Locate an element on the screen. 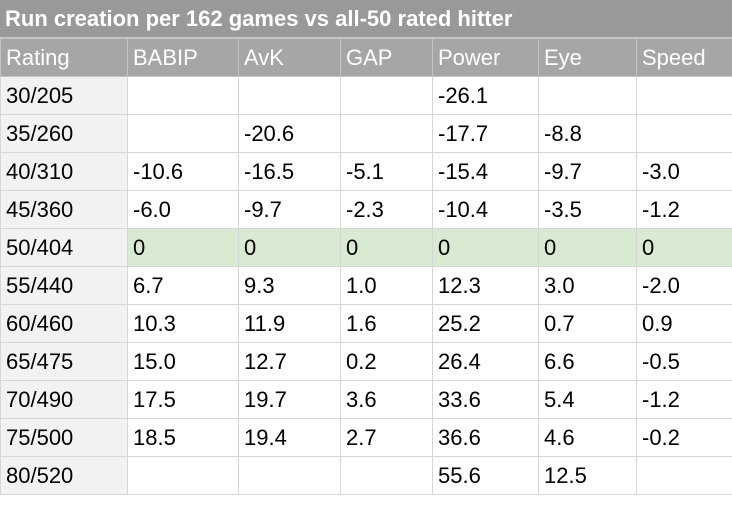  rating-cell: 60/460 is located at coordinates (64, 323).